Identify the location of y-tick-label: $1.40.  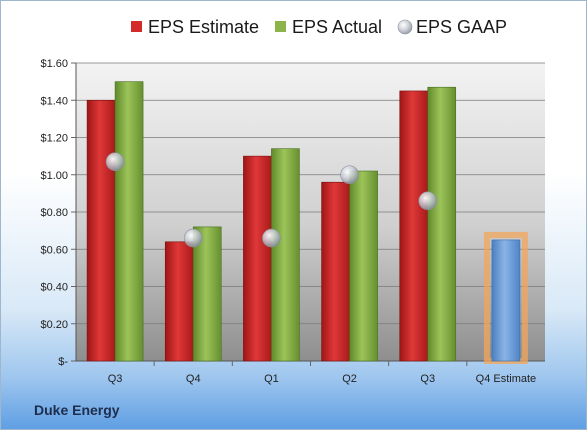
(54, 101).